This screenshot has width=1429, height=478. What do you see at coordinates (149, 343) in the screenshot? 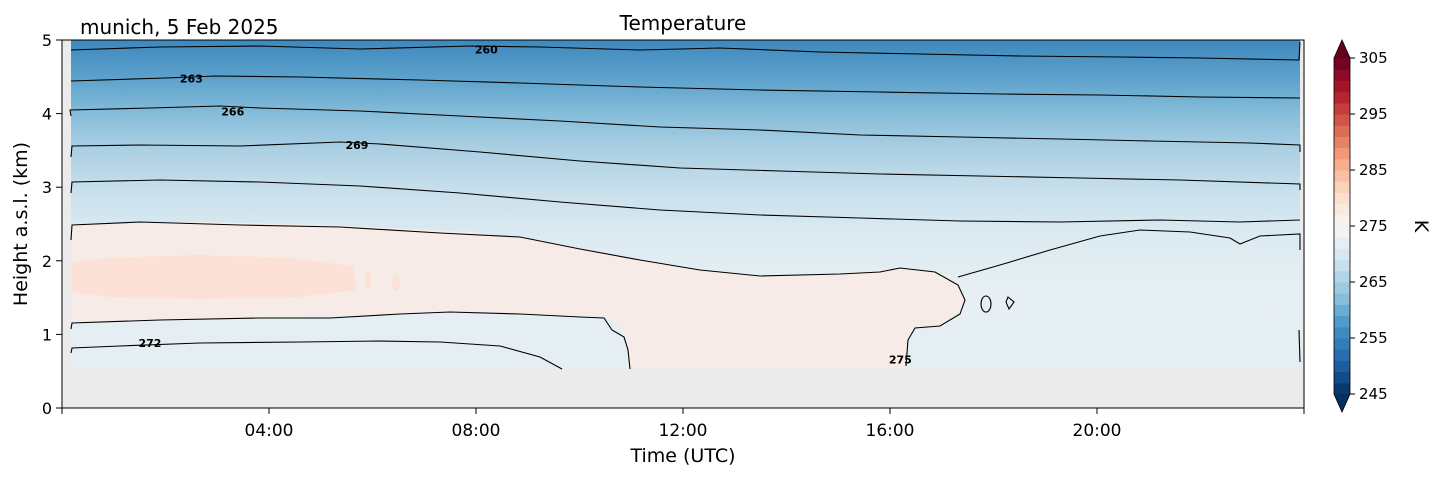
I see `contour-label: 272` at bounding box center [149, 343].